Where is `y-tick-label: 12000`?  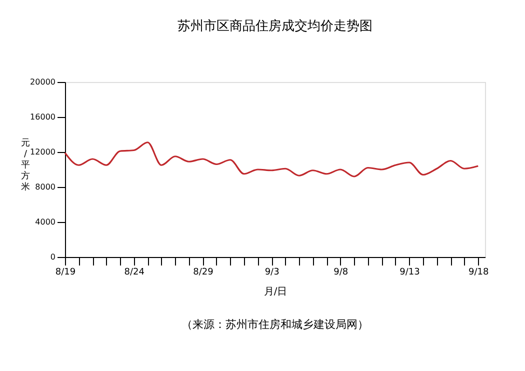 y-tick-label: 12000 is located at coordinates (43, 152).